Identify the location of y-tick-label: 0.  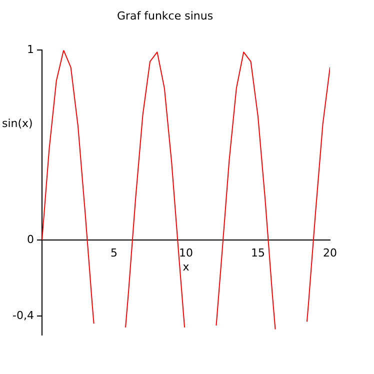
(30, 239).